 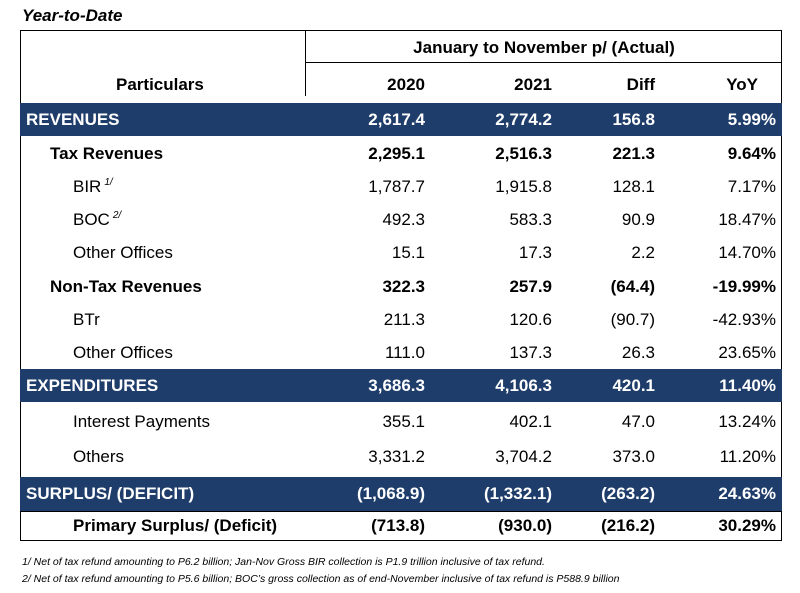 I want to click on cell-diff: 90.9, so click(x=638, y=219).